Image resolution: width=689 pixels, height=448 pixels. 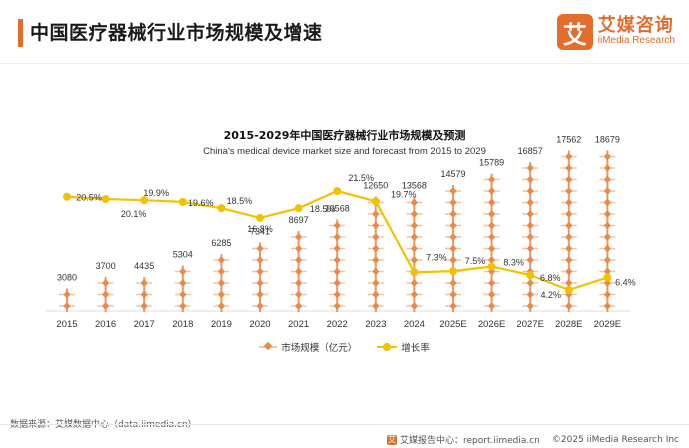 What do you see at coordinates (636, 41) in the screenshot?
I see `brand-name-en: iiMedia Research` at bounding box center [636, 41].